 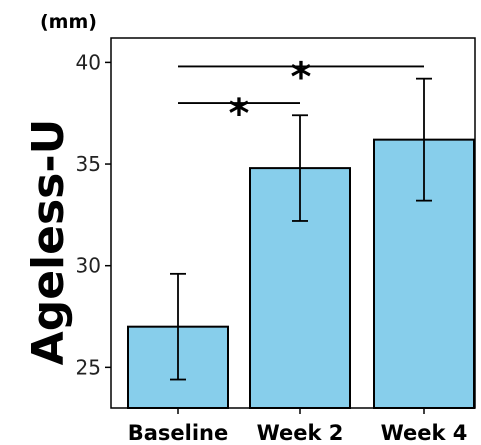 I want to click on x-tick-label: Baseline, so click(x=178, y=433).